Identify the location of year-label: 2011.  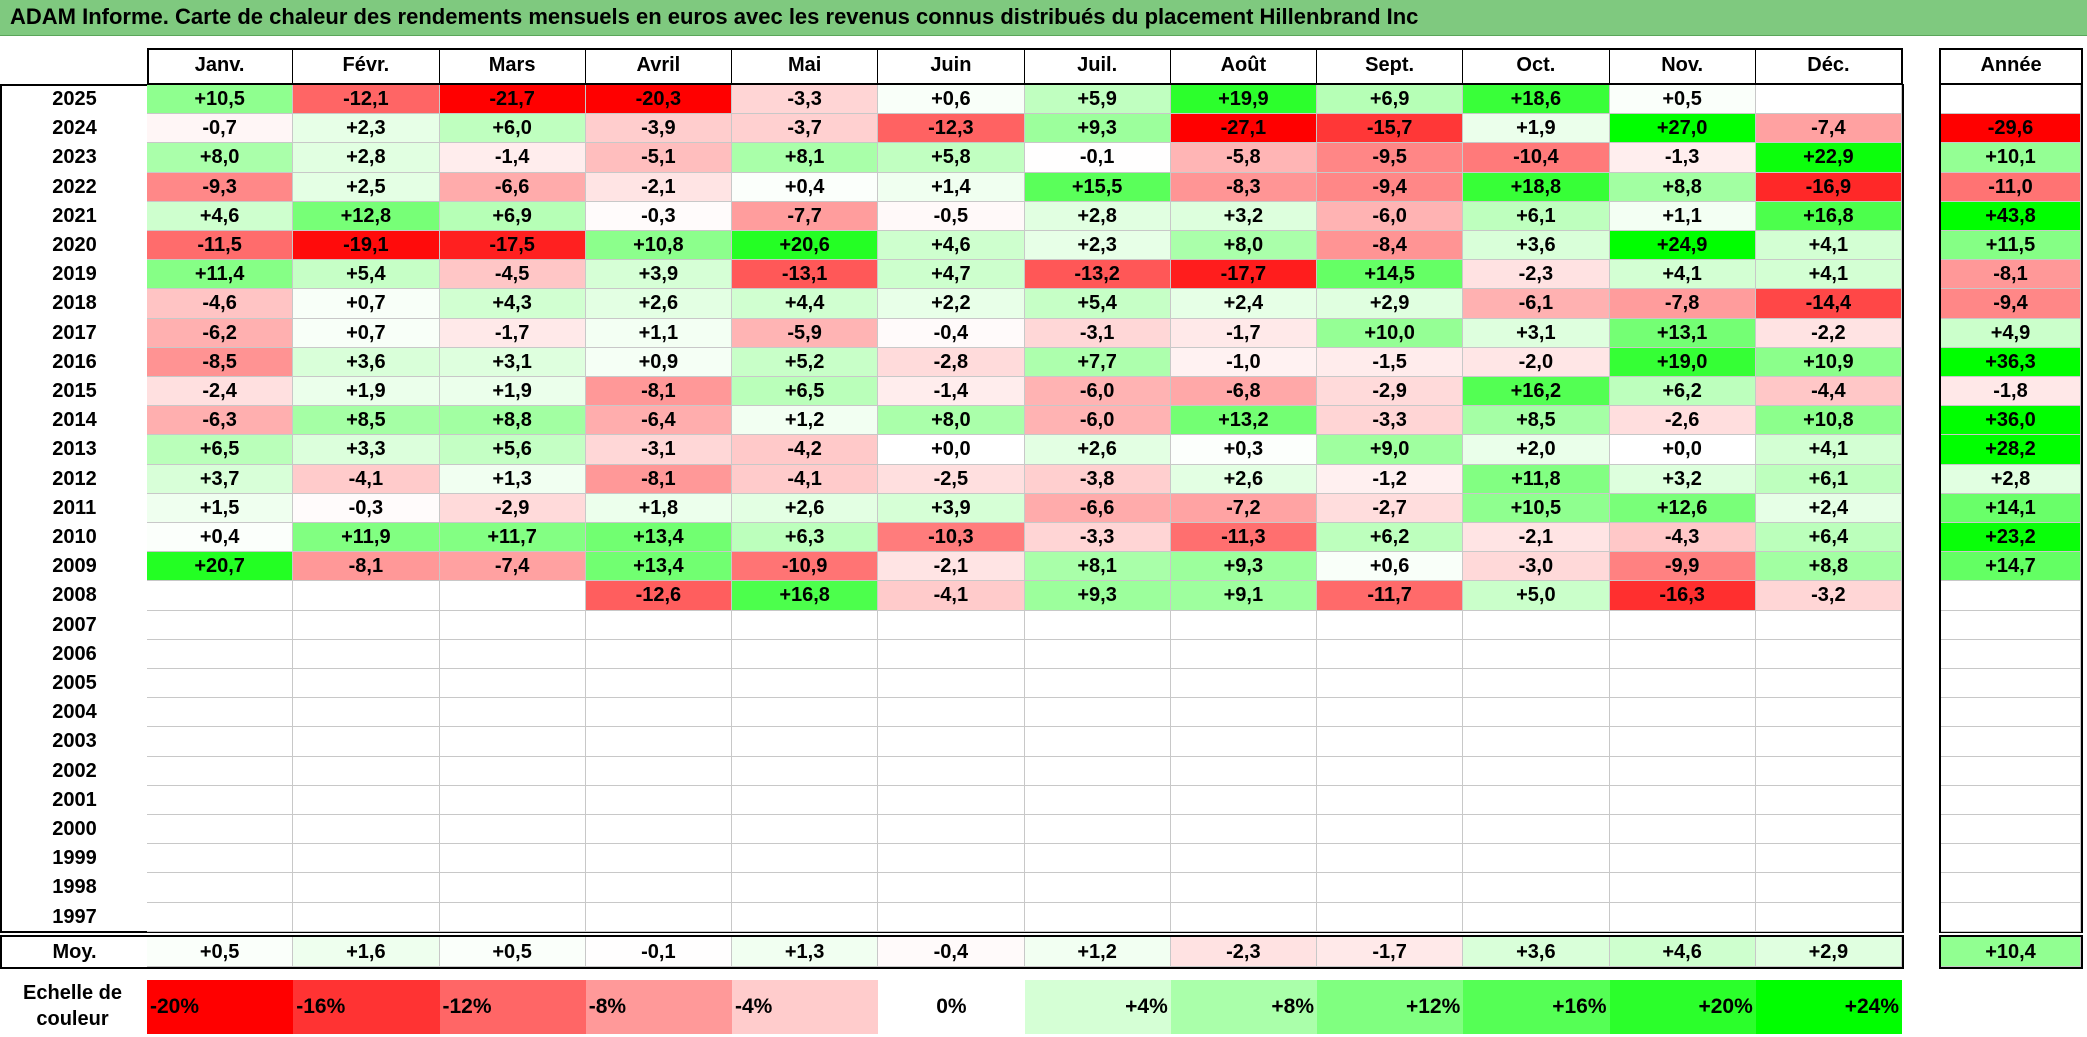
(74, 507).